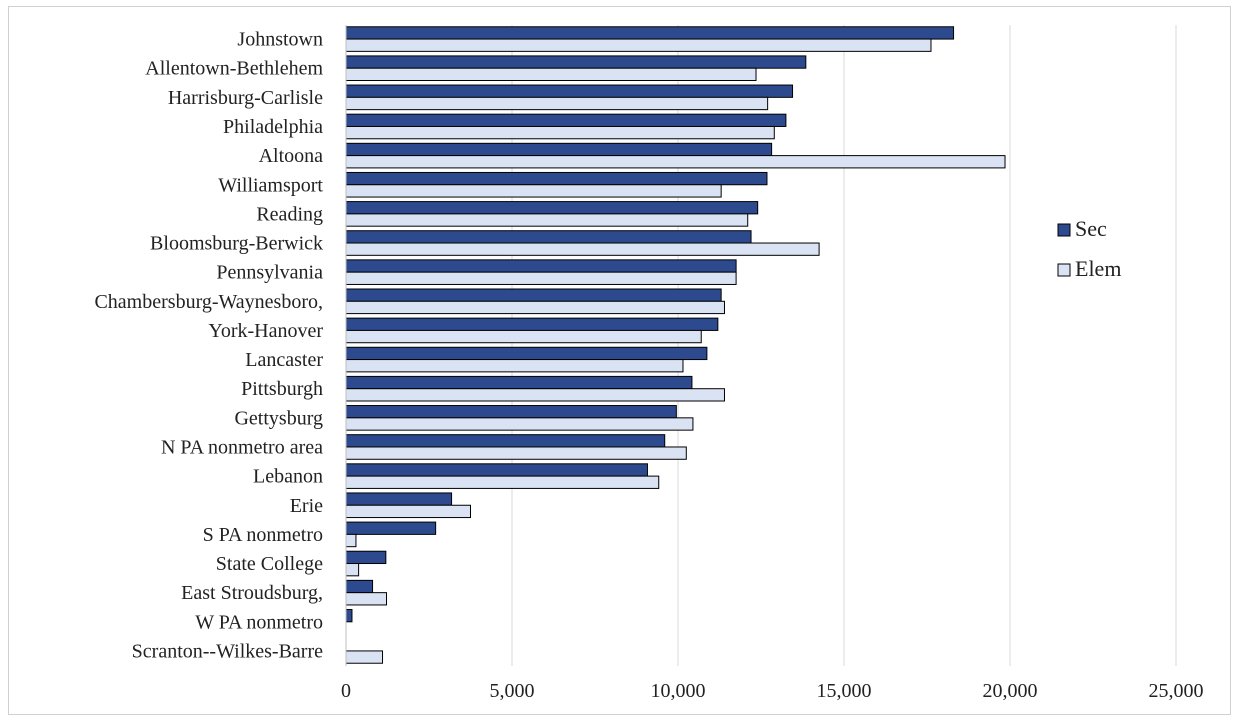  What do you see at coordinates (269, 273) in the screenshot?
I see `category-label: Pennsylvania` at bounding box center [269, 273].